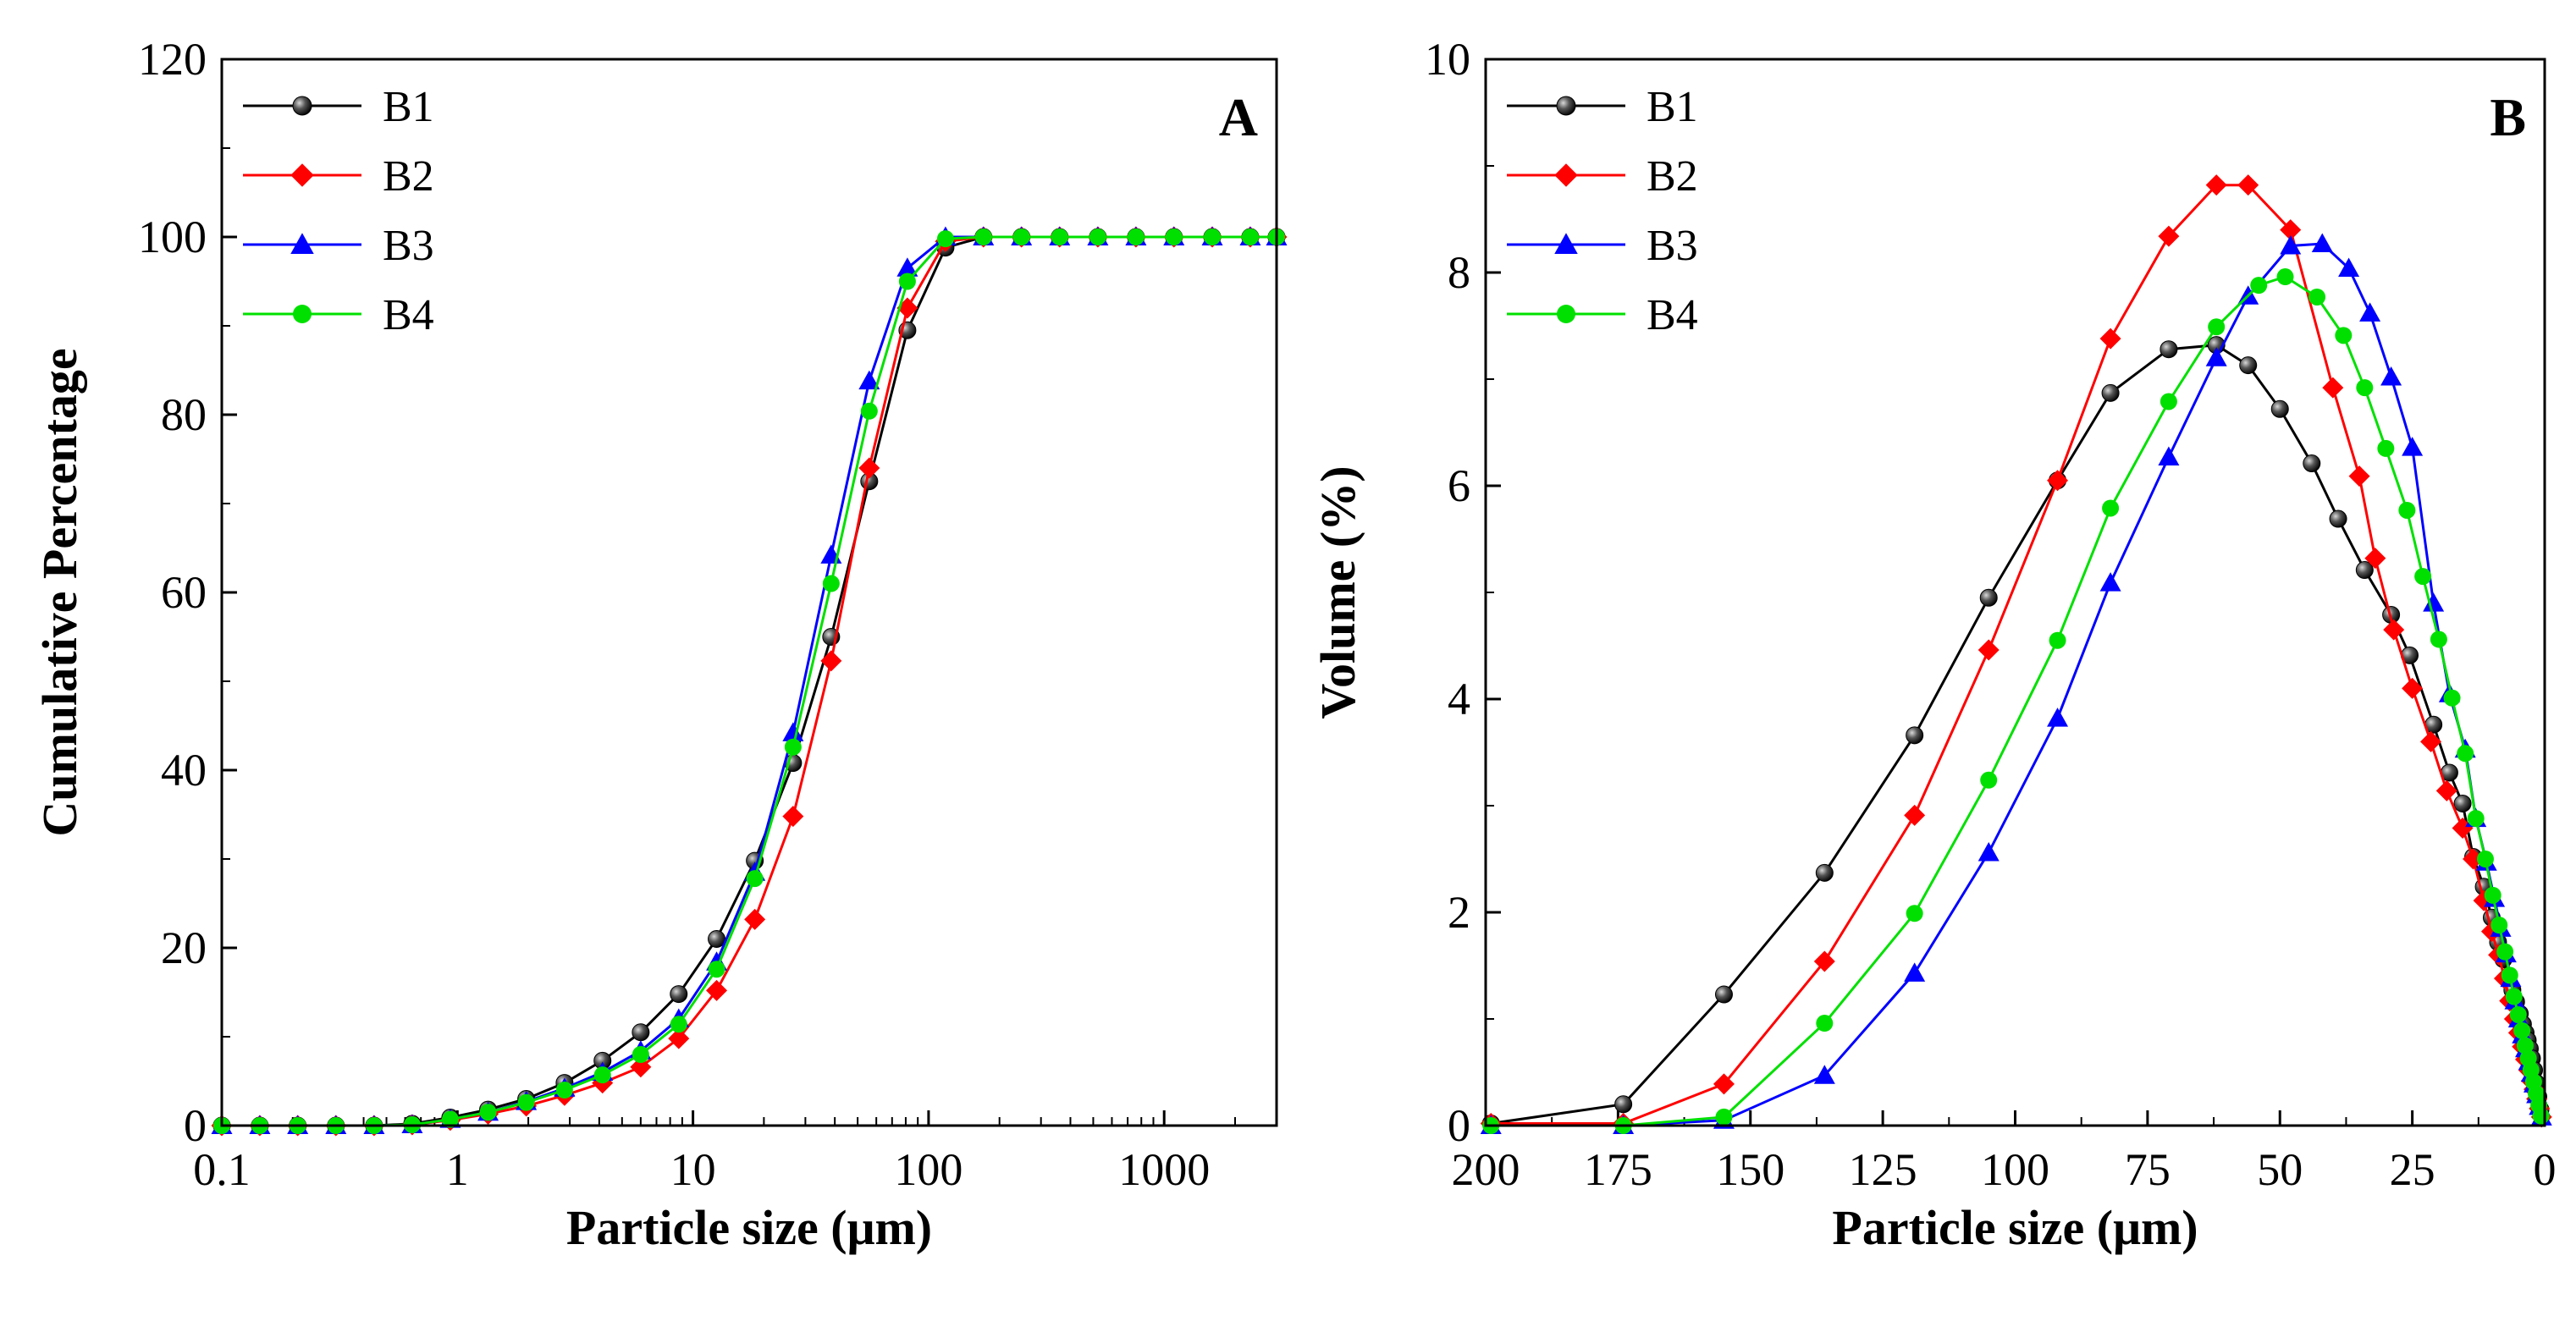 Image resolution: width=2576 pixels, height=1327 pixels. What do you see at coordinates (1750, 1169) in the screenshot?
I see `x-tick-label: 150` at bounding box center [1750, 1169].